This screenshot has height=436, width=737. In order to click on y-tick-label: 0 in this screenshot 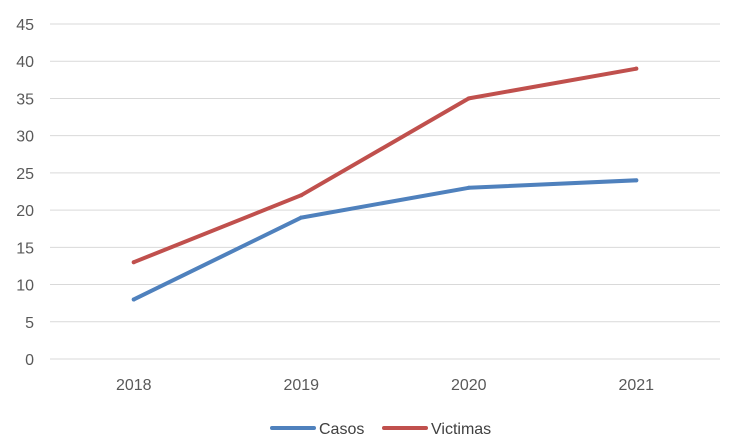, I will do `click(29, 360)`.